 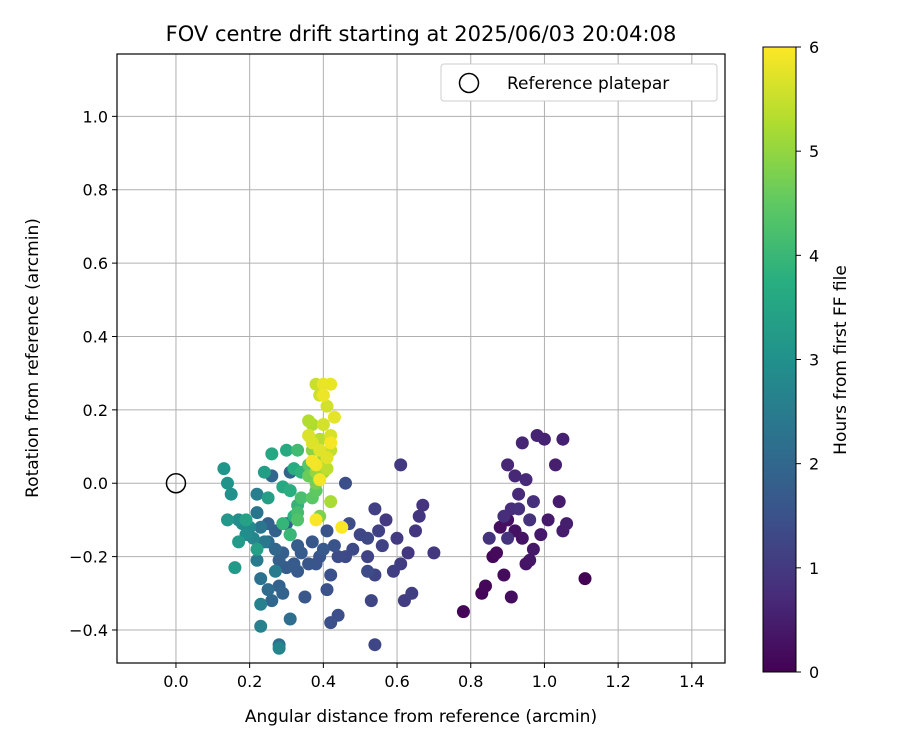 What do you see at coordinates (95, 410) in the screenshot?
I see `y-tick-label: 0.2` at bounding box center [95, 410].